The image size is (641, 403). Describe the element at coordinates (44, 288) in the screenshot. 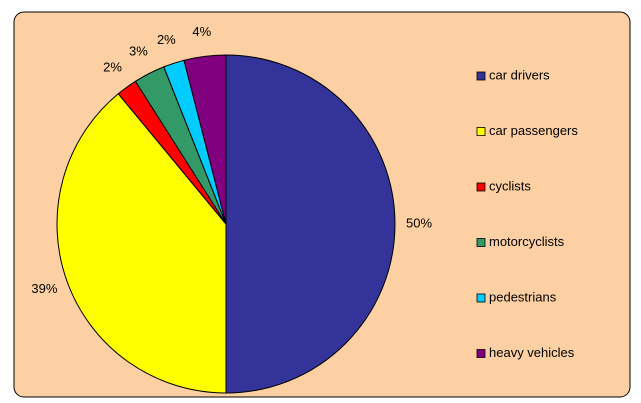

I see `slice-label: 39%` at that location.